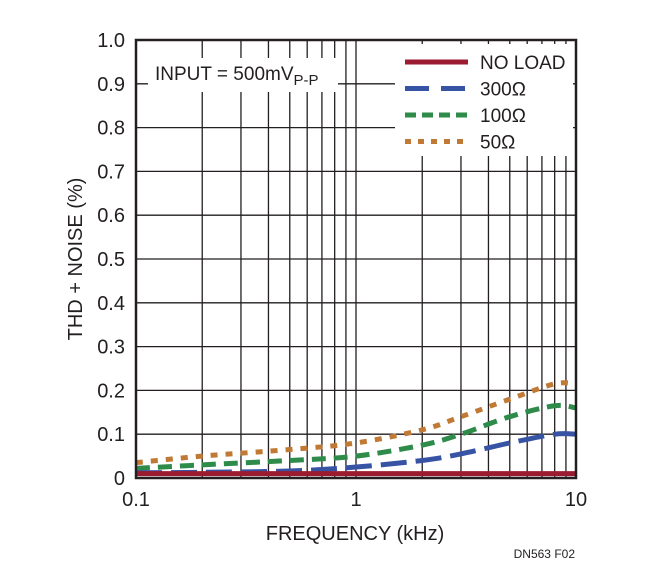  What do you see at coordinates (136, 500) in the screenshot?
I see `x-tick-label: 0.1` at bounding box center [136, 500].